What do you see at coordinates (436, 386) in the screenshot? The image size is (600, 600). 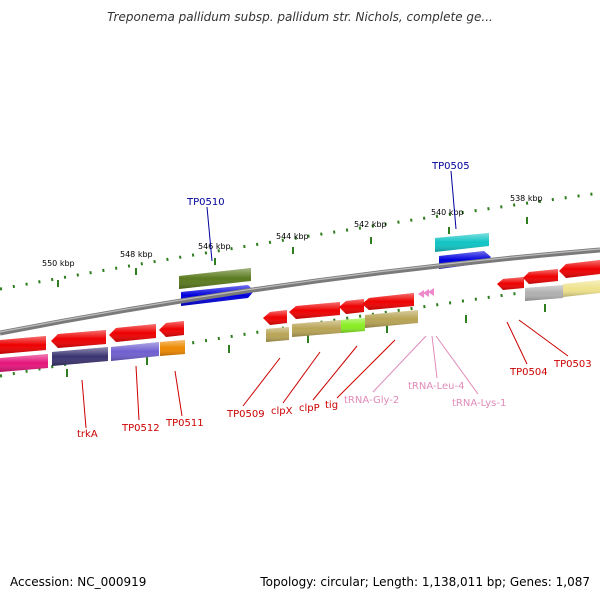 I see `label-trna-leu-4: tRNA-Leu-4` at bounding box center [436, 386].